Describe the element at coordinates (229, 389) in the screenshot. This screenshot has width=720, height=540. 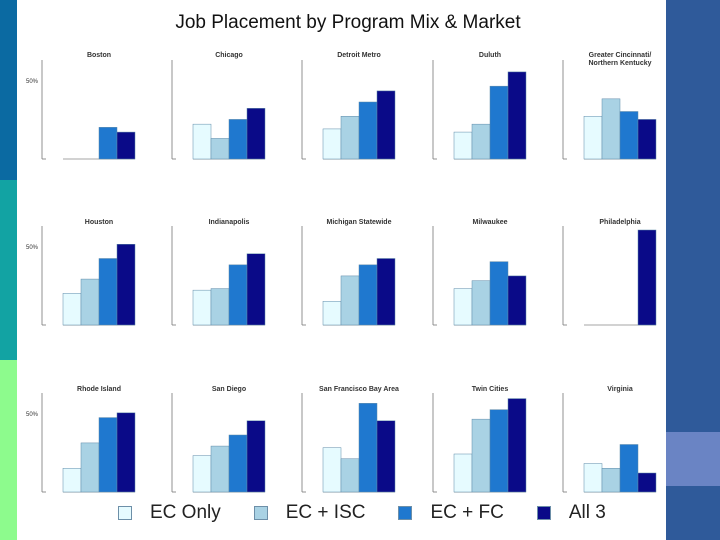
I see `panel-title: San Diego` at that location.